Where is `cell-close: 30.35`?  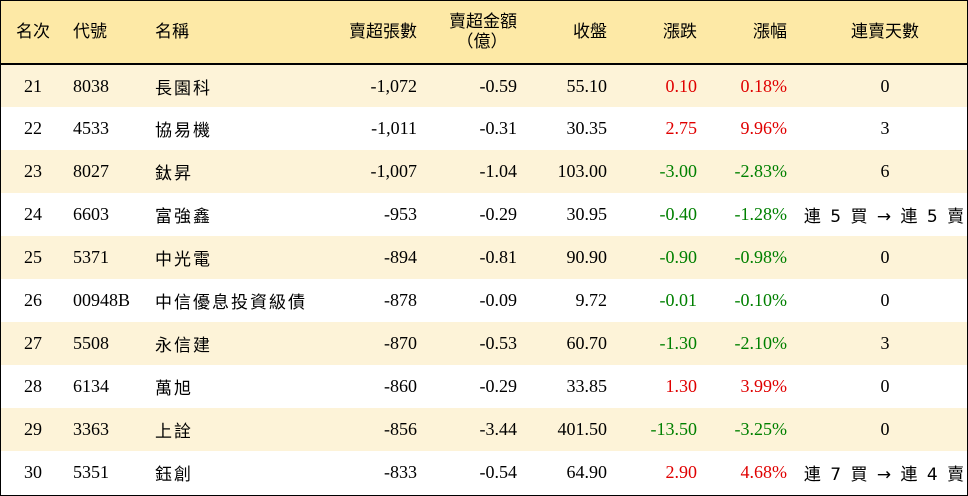 cell-close: 30.35 is located at coordinates (587, 128).